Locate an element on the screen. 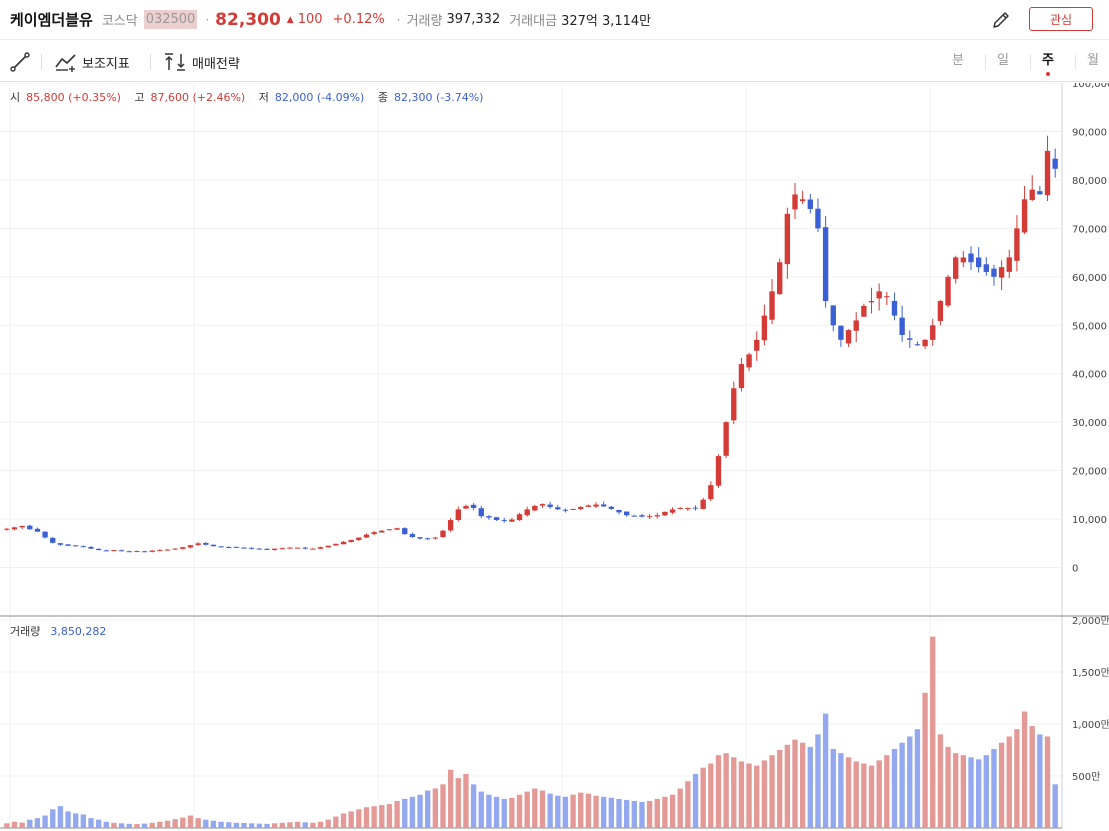  tab-month: 월 is located at coordinates (1093, 60).